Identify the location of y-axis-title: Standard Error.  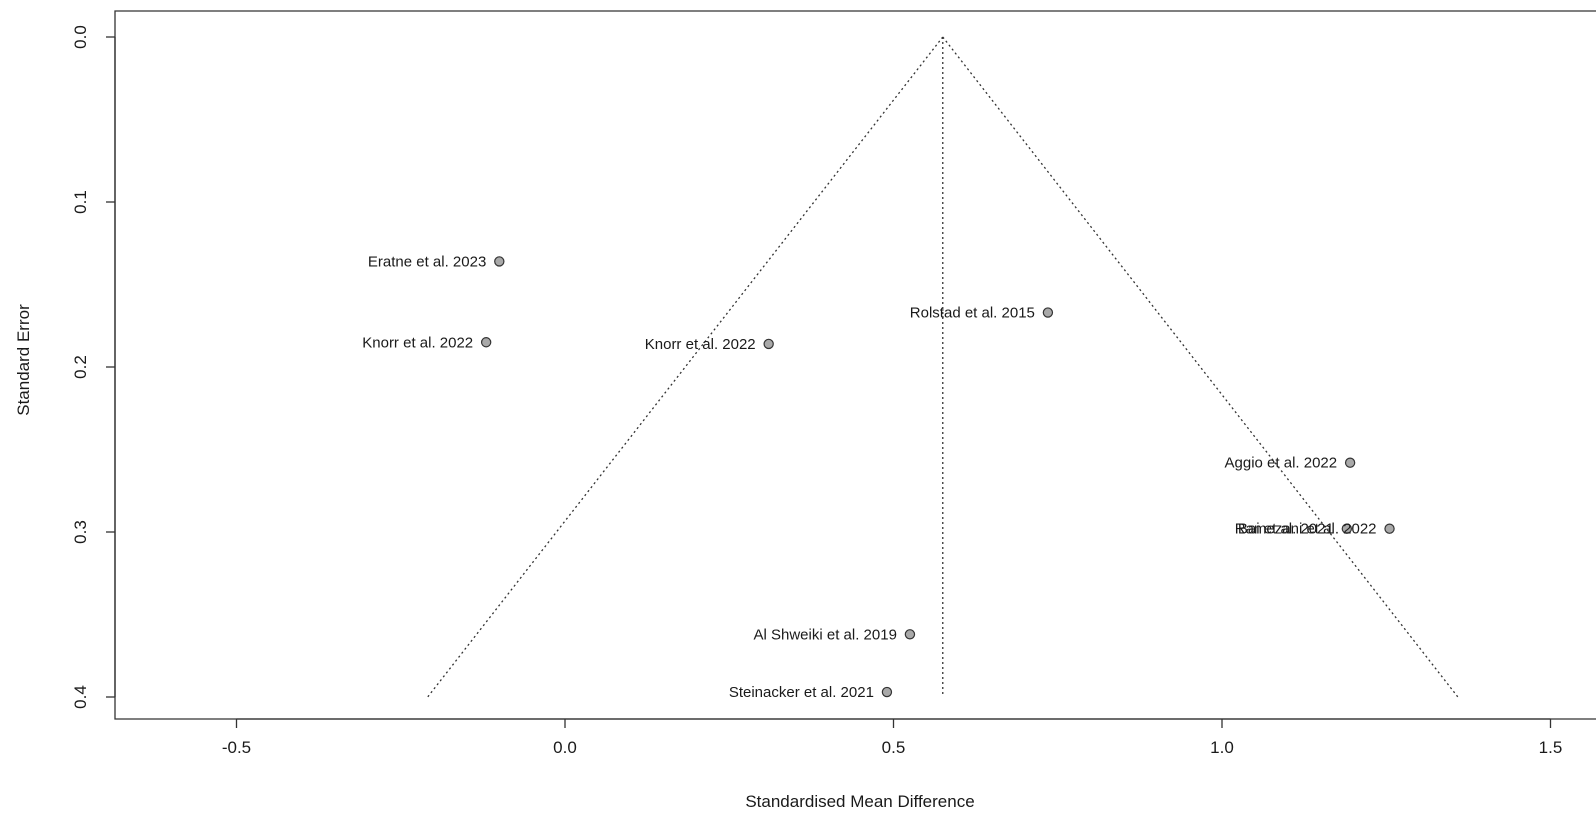
(23, 360).